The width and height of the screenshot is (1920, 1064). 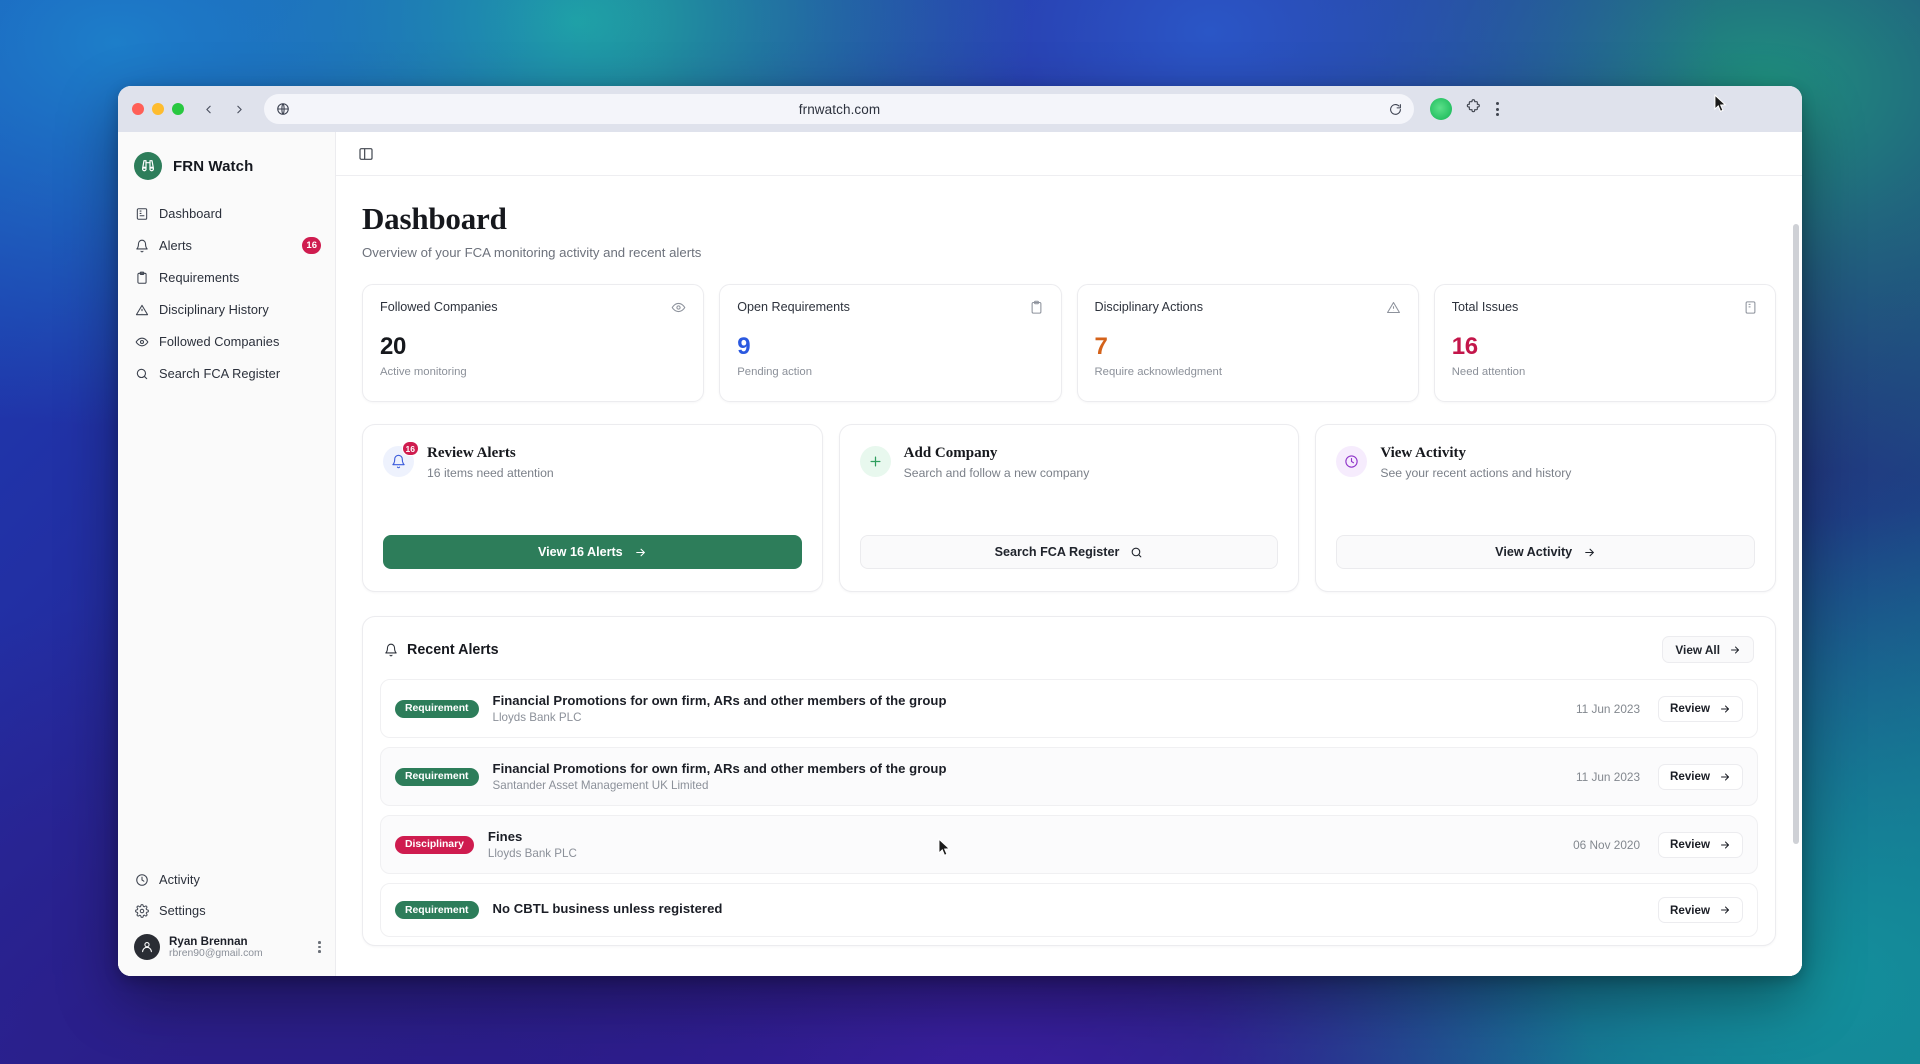 What do you see at coordinates (226, 341) in the screenshot?
I see `sidebar-item-followed-companies: Followed Companies` at bounding box center [226, 341].